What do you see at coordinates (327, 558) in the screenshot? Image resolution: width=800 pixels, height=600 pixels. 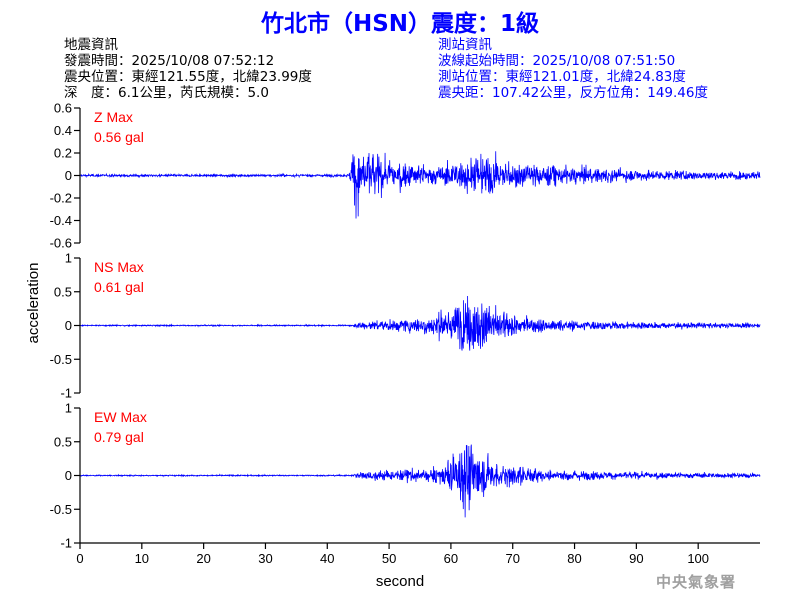 I see `x-tick-label: 40` at bounding box center [327, 558].